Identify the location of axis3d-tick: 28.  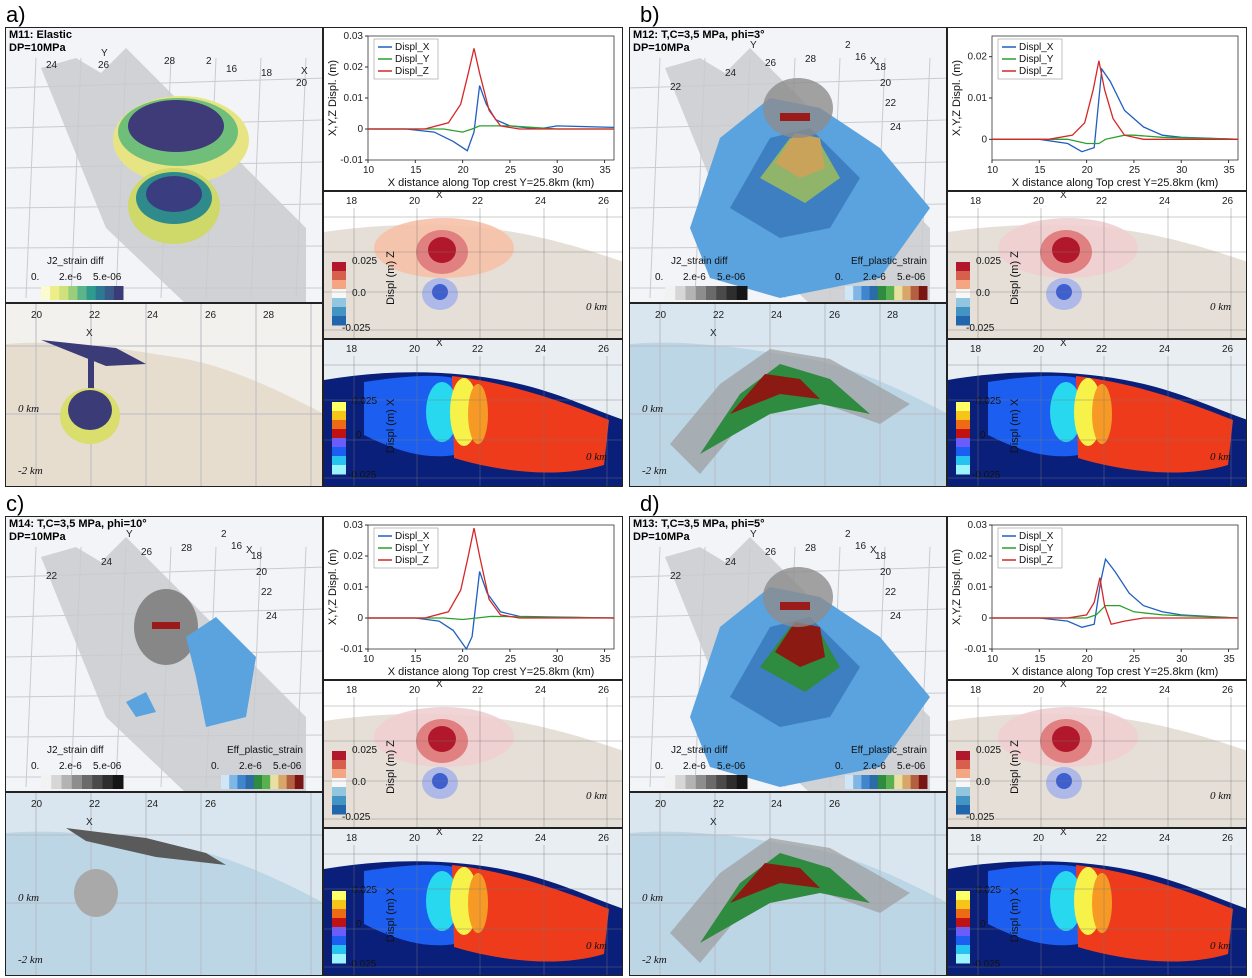
(811, 59).